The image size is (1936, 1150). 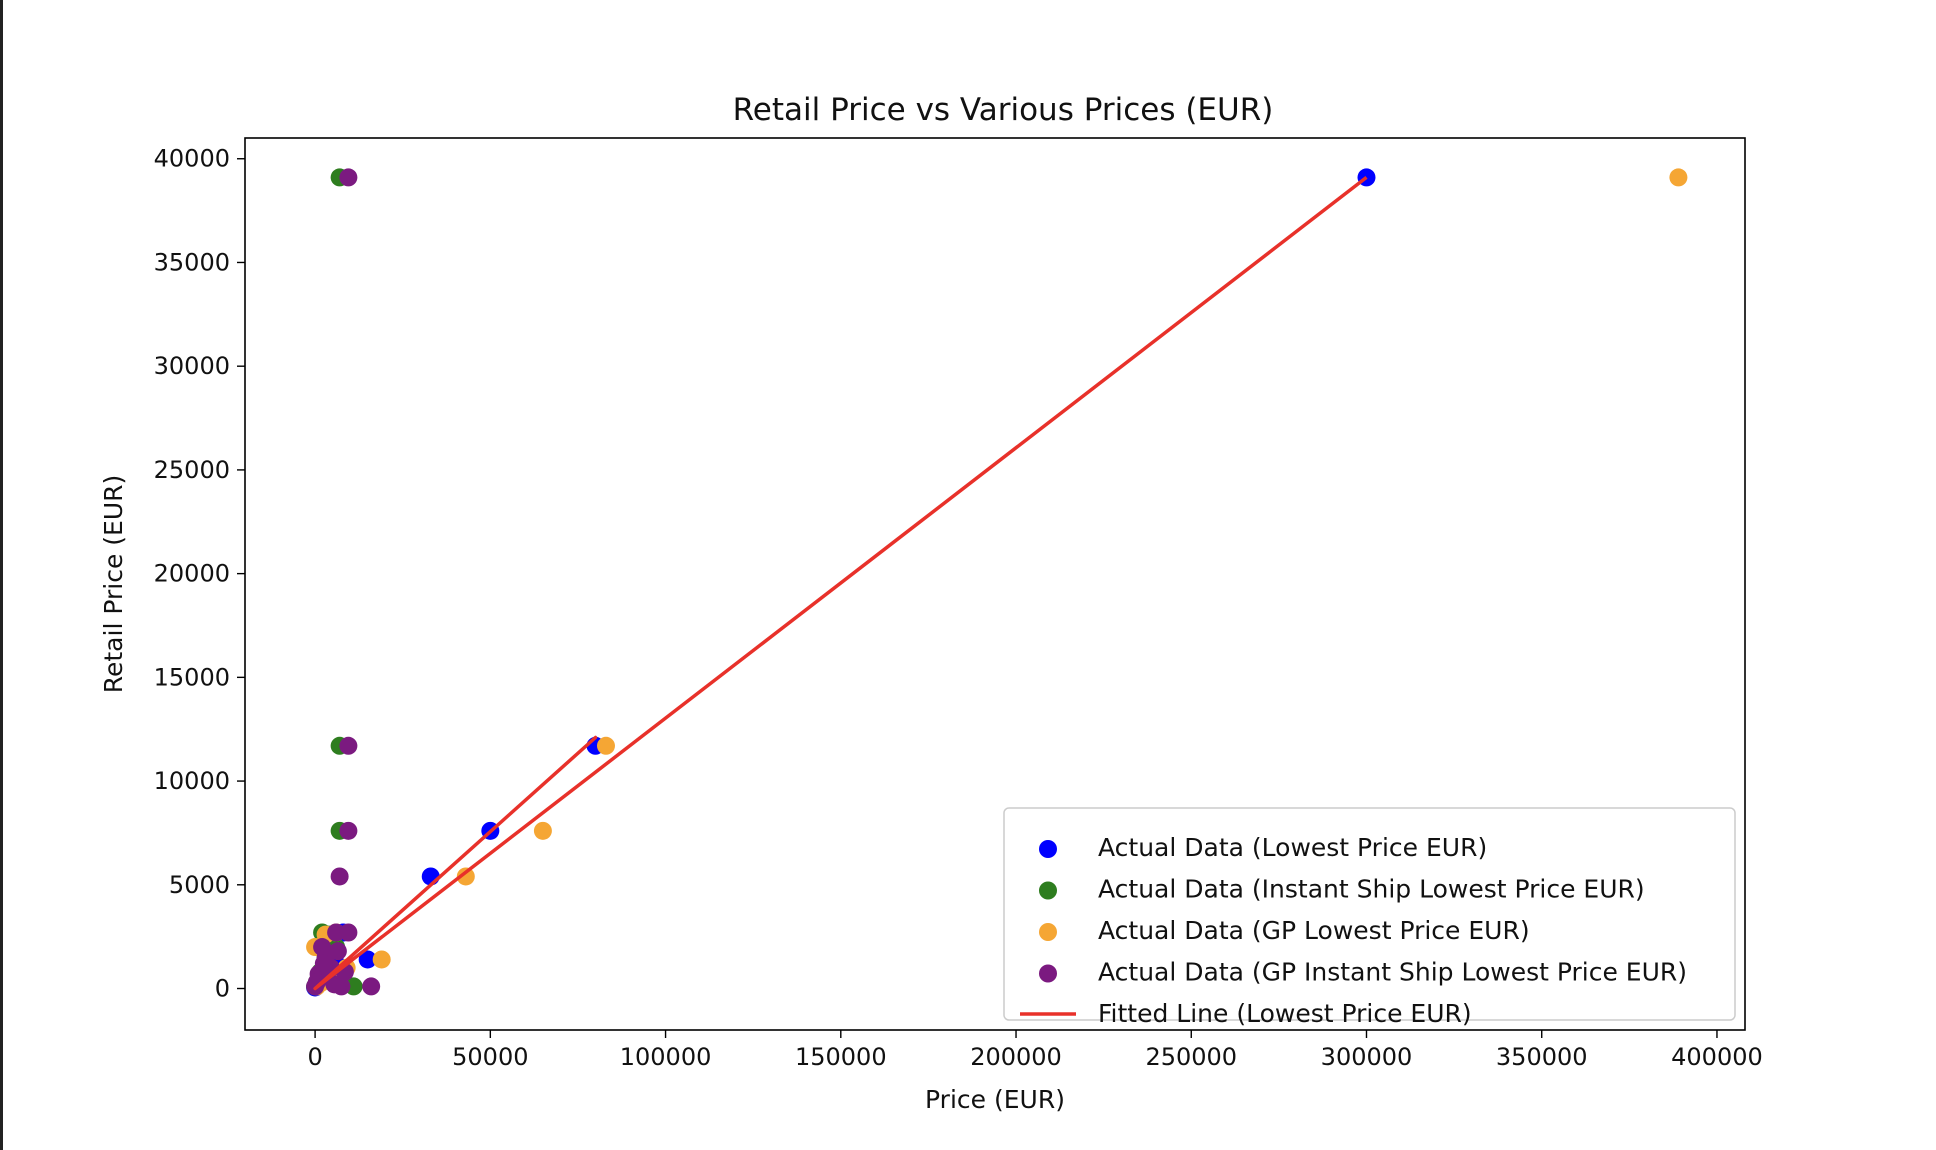 I want to click on x-tick-label: 300000, so click(x=1367, y=1057).